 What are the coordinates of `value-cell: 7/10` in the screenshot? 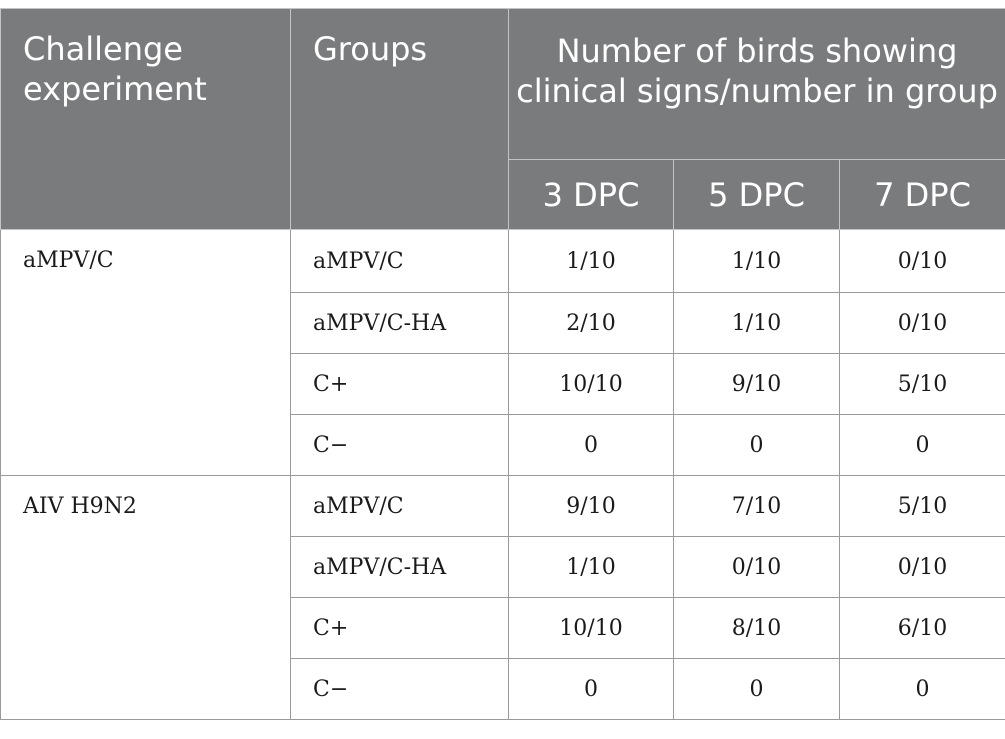 It's located at (756, 506).